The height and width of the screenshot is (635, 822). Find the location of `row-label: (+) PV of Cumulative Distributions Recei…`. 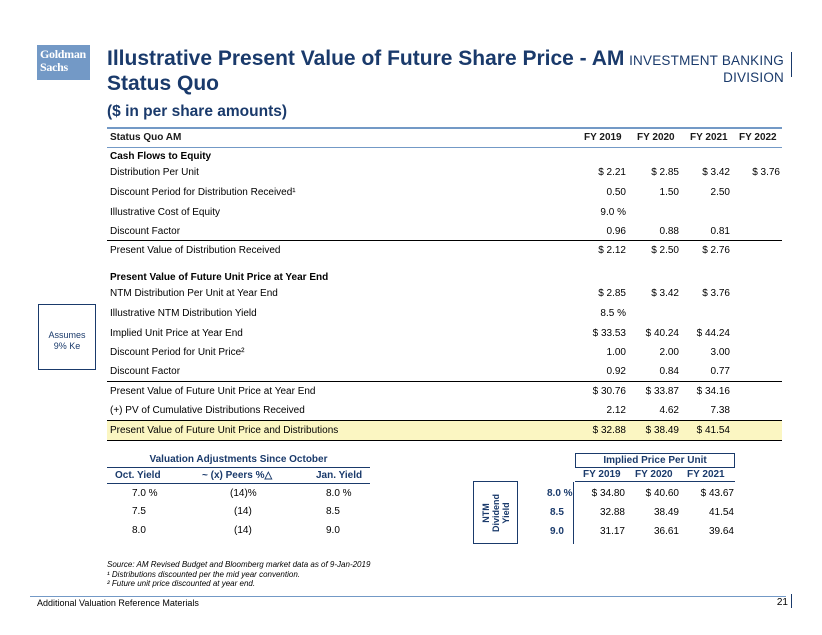

row-label: (+) PV of Cumulative Distributions Recei… is located at coordinates (207, 410).